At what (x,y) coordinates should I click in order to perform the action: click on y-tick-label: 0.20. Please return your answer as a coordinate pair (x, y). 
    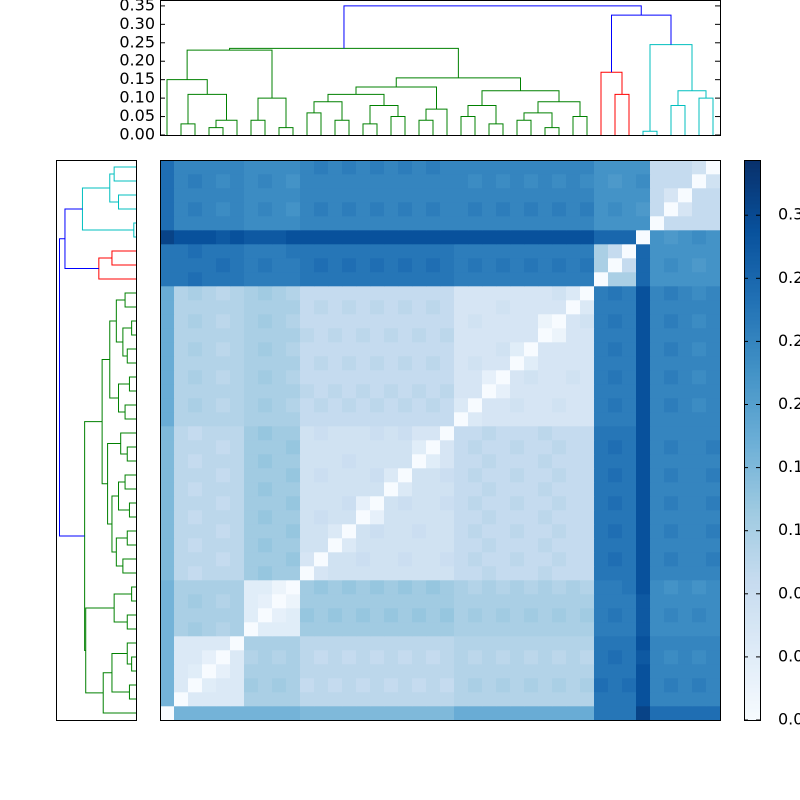
    Looking at the image, I should click on (137, 60).